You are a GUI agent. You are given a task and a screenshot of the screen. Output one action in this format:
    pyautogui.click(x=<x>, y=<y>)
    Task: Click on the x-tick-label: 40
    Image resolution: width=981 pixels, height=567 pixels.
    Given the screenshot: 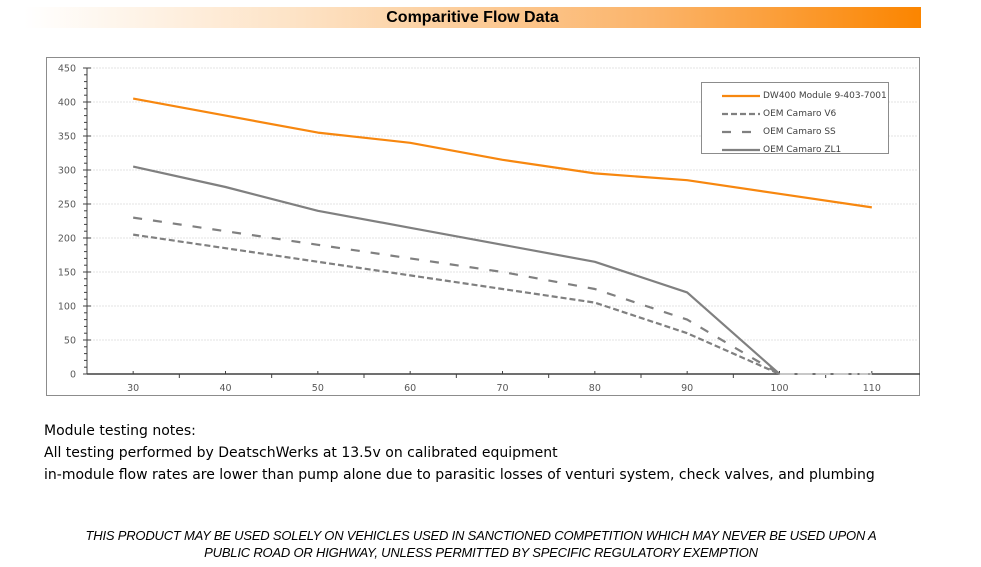 What is the action you would take?
    pyautogui.click(x=225, y=388)
    